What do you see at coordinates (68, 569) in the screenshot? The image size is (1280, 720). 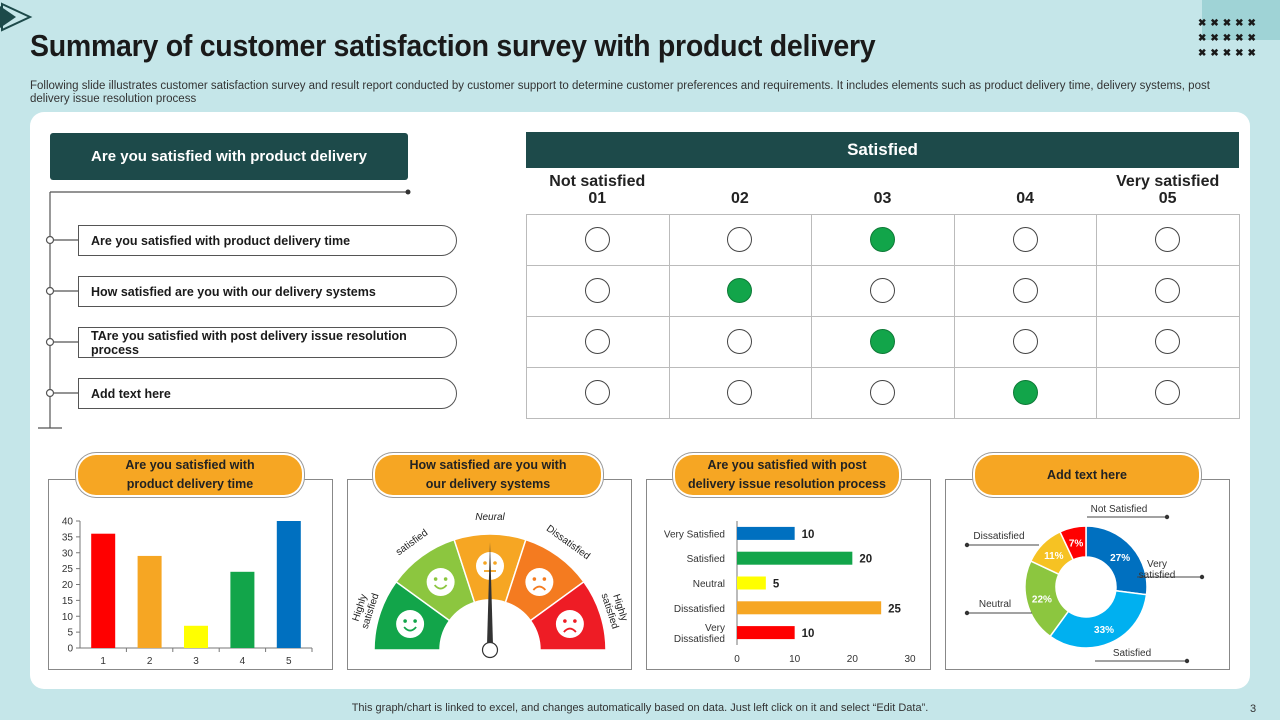 I see `y-tick-label: 25` at bounding box center [68, 569].